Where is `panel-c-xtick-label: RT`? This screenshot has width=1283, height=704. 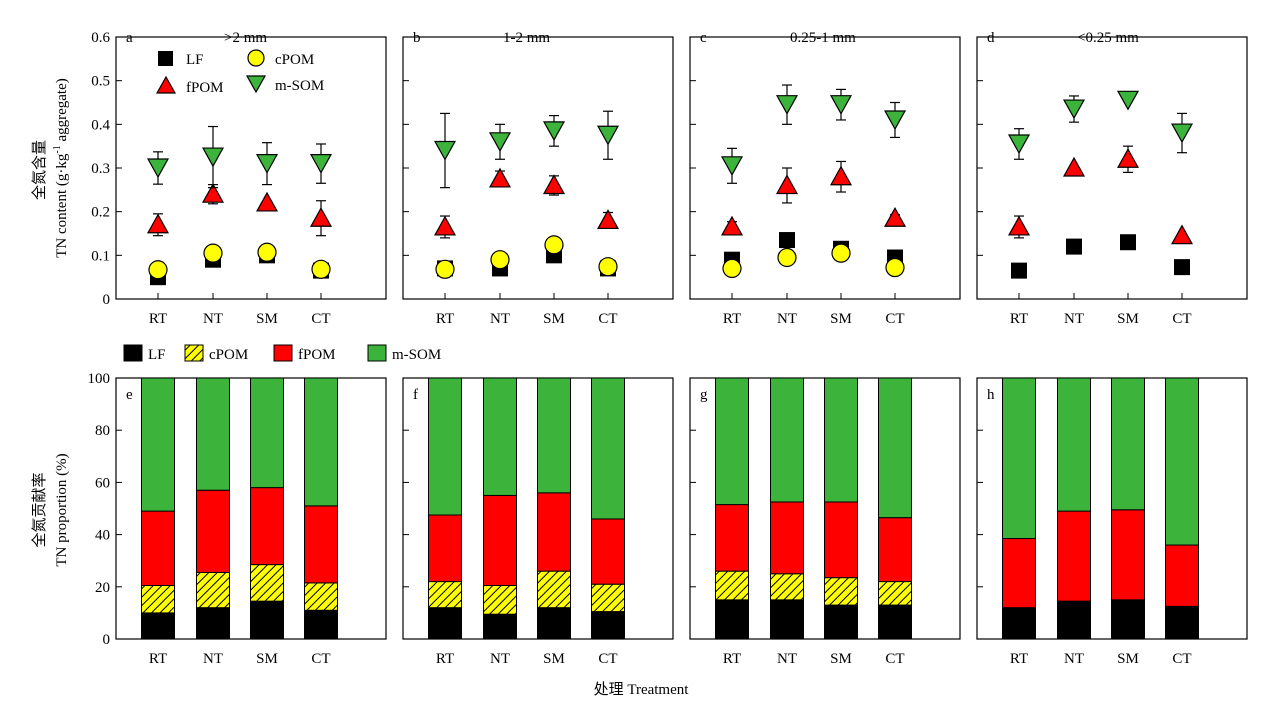
panel-c-xtick-label: RT is located at coordinates (732, 319).